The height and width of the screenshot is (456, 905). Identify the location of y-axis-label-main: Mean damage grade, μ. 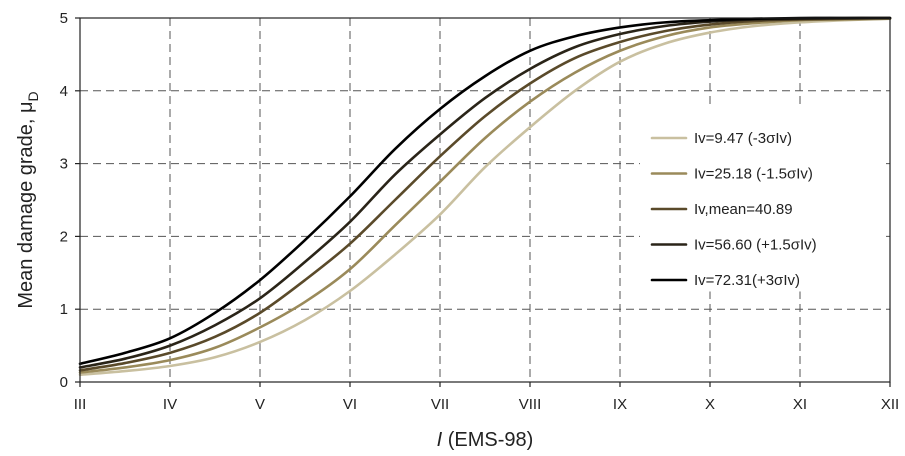
(26, 204).